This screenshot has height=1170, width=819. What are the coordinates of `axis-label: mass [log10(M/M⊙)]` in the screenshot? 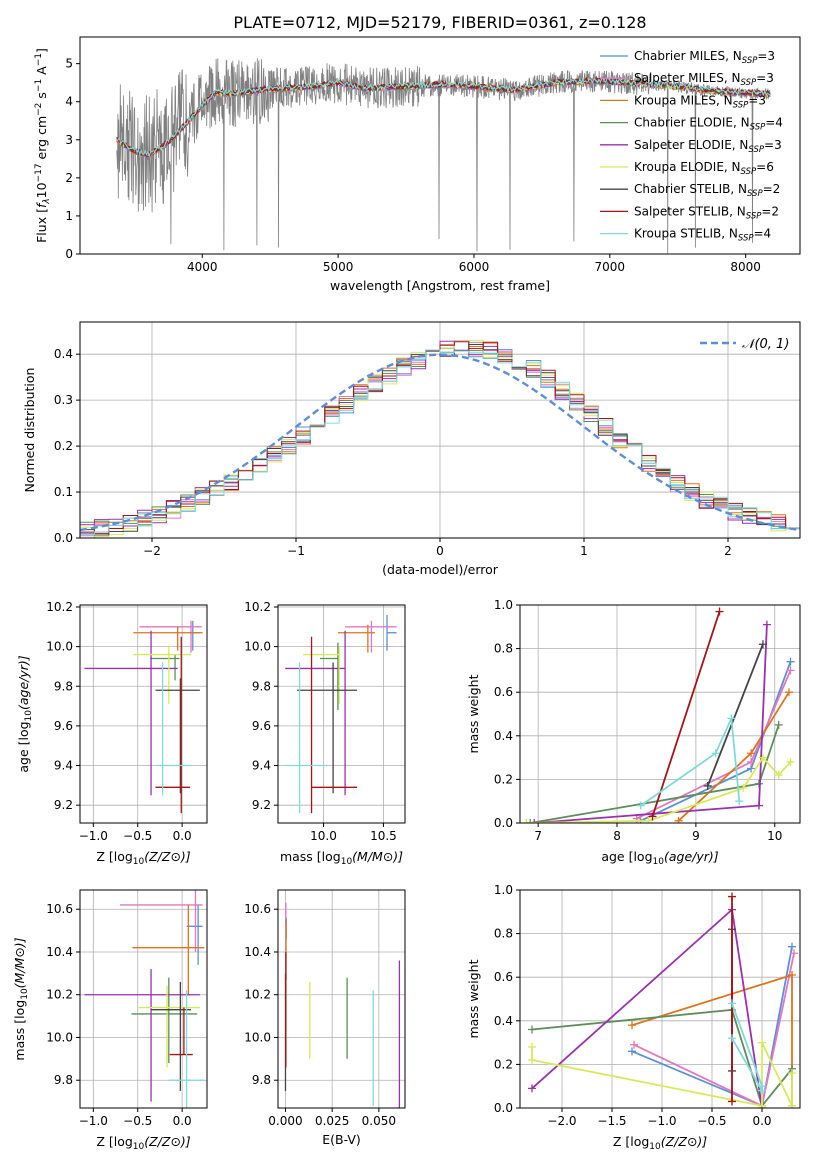 It's located at (341, 858).